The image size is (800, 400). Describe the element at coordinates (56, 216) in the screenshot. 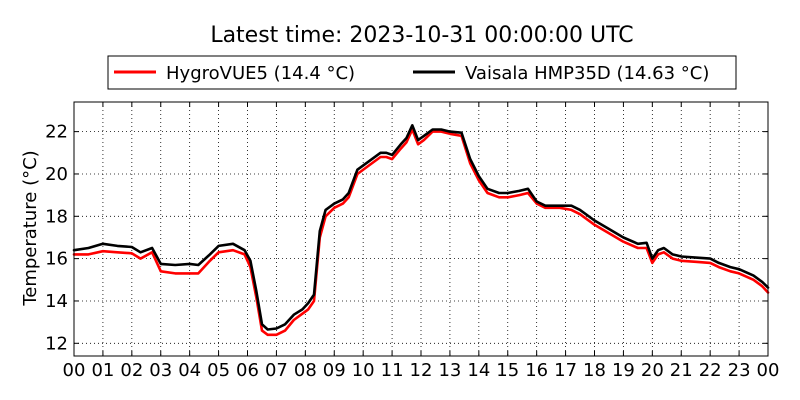

I see `y-tick-label: 18` at that location.